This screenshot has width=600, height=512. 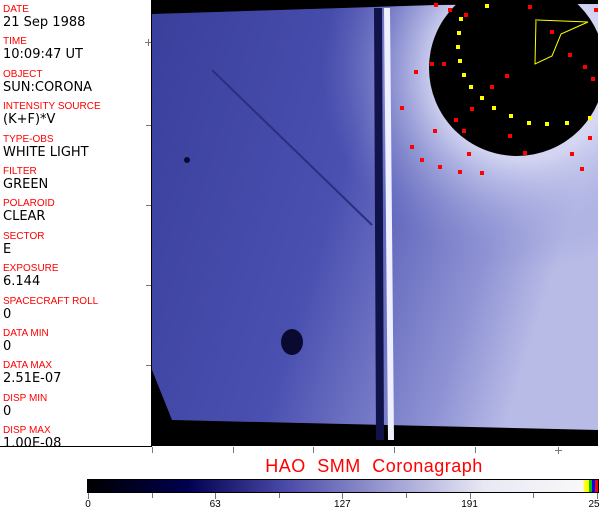 What do you see at coordinates (44, 22) in the screenshot?
I see `field-value: 21 Sep 1988` at bounding box center [44, 22].